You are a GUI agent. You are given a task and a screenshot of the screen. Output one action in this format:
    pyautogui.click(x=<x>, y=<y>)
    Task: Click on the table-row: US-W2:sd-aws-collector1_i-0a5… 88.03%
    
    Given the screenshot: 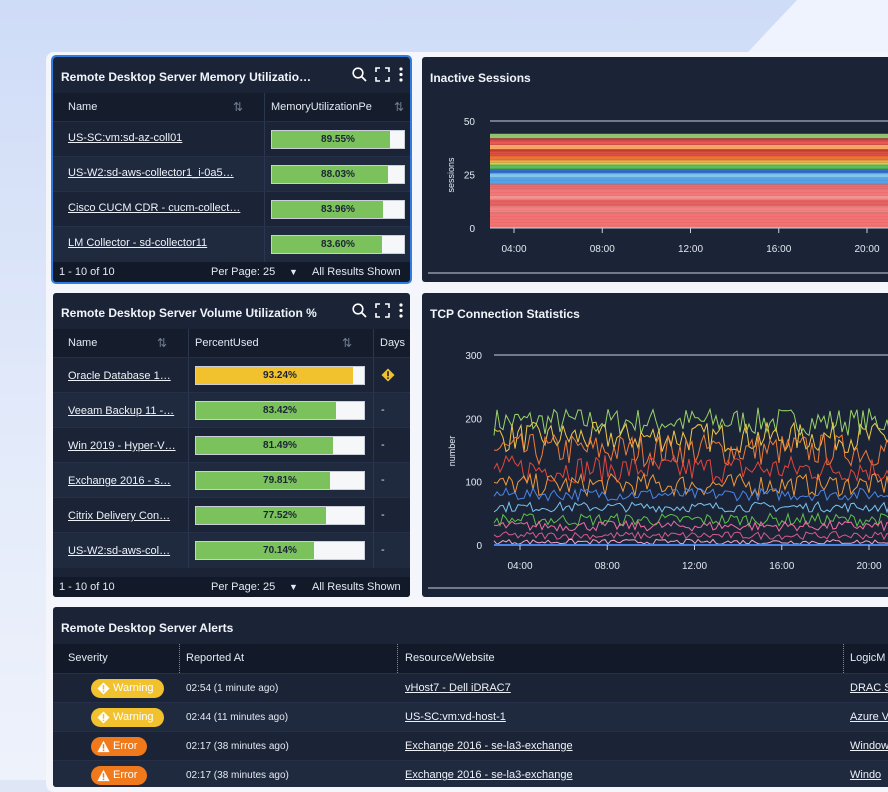 What is the action you would take?
    pyautogui.click(x=231, y=174)
    